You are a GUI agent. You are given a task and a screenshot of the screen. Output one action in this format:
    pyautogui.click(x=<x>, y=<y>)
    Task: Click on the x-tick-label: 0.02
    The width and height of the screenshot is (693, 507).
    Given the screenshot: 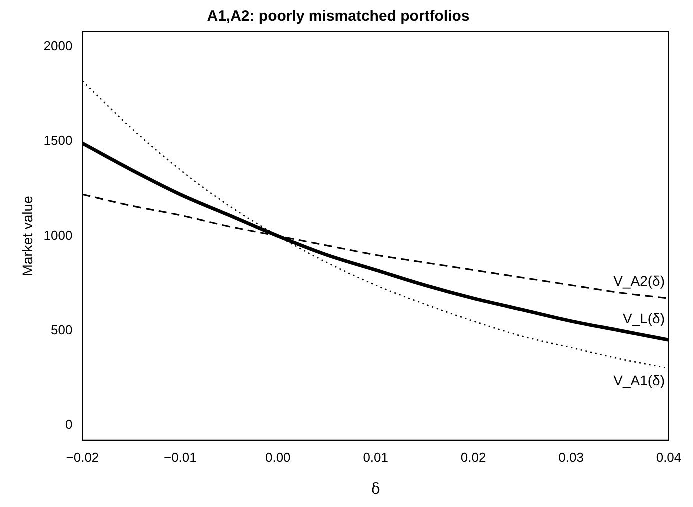 What is the action you would take?
    pyautogui.click(x=473, y=457)
    